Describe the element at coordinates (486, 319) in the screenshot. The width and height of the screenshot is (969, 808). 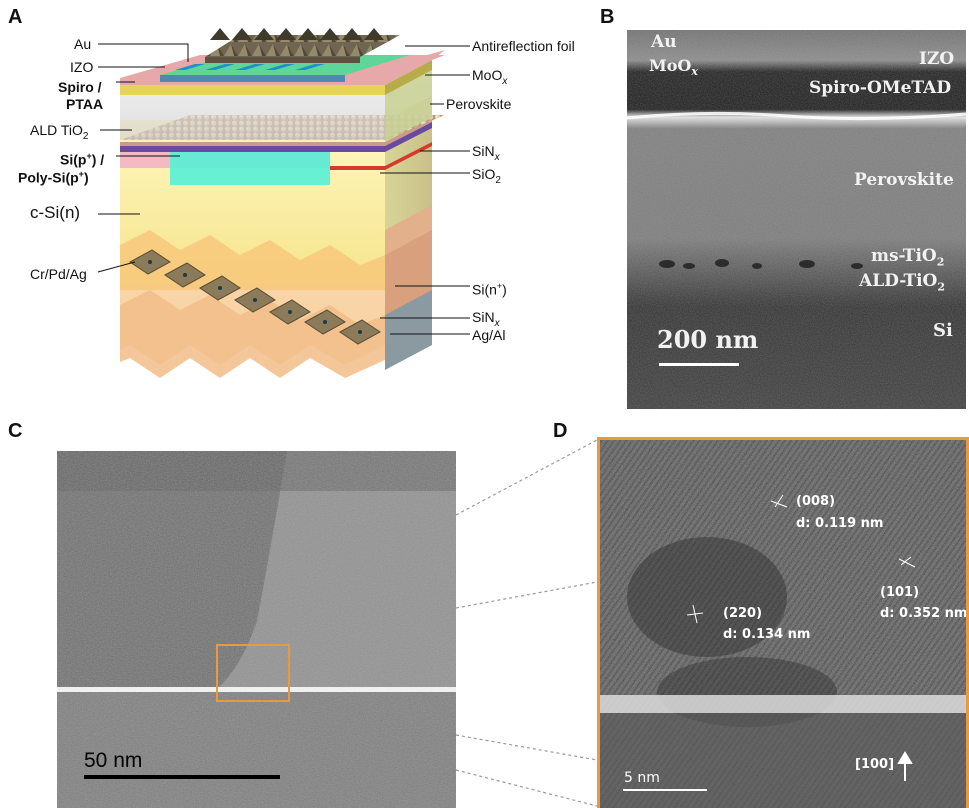
I see `label-sinx-rear: SiNx` at that location.